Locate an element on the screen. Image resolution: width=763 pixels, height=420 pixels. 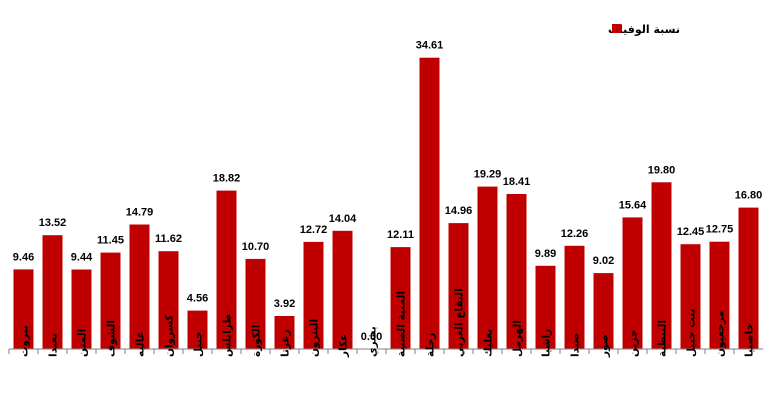
x-tick-label: طرابلس is located at coordinates (228, 335).